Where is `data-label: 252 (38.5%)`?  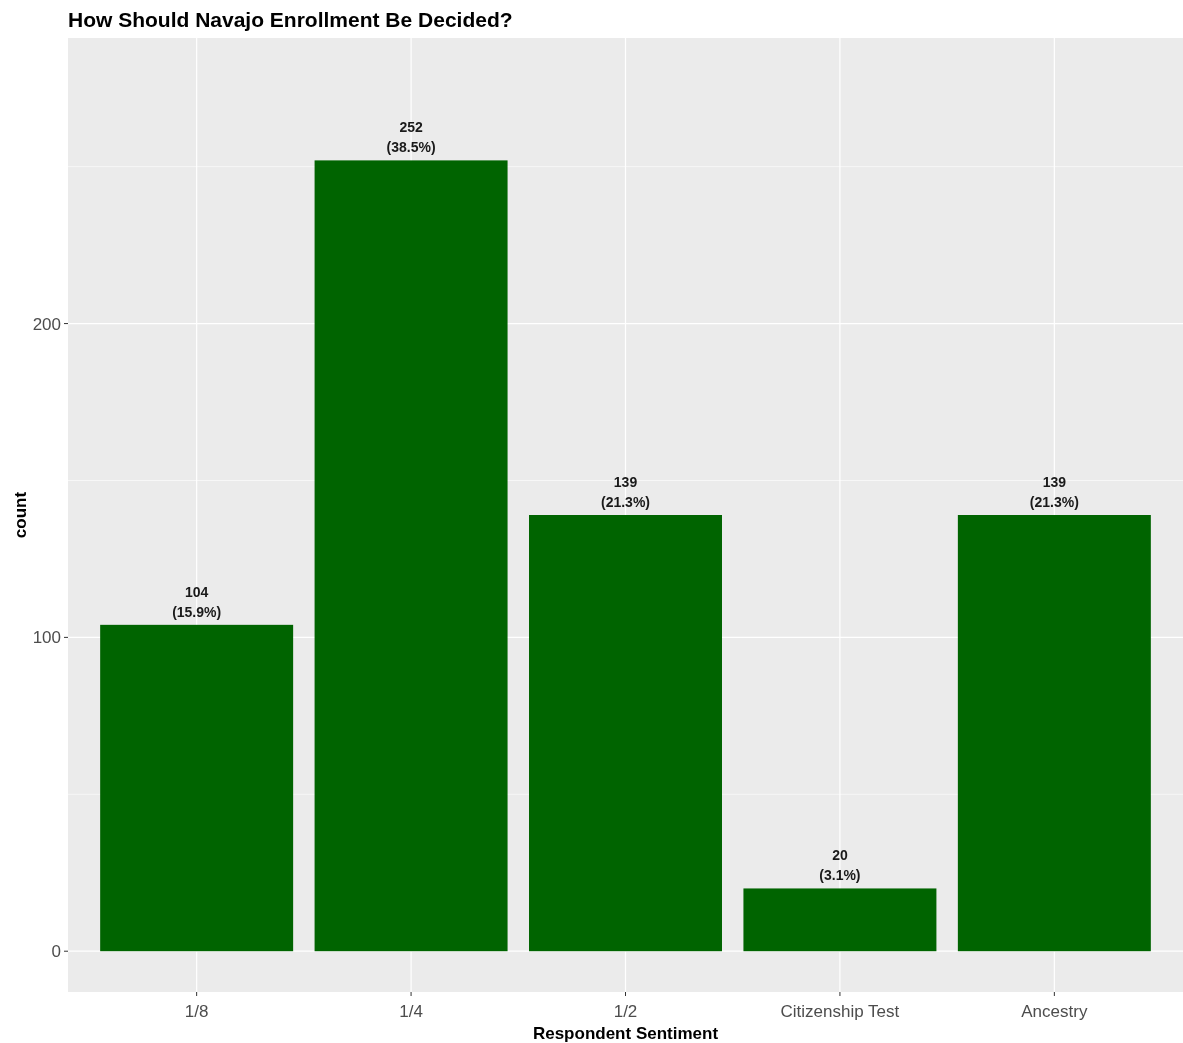
data-label: 252 (38.5%) is located at coordinates (411, 137).